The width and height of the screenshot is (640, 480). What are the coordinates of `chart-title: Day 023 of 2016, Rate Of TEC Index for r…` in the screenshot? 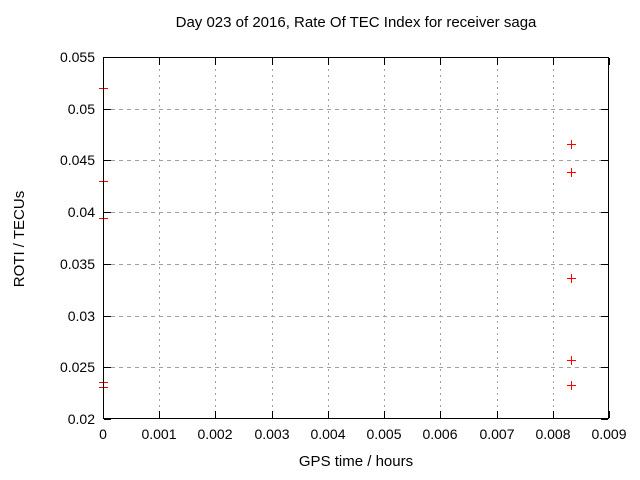 It's located at (356, 22).